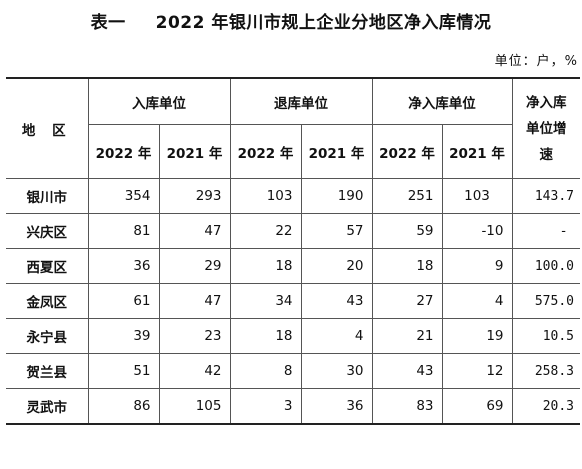 This screenshot has height=469, width=582. What do you see at coordinates (47, 266) in the screenshot?
I see `region-cell: 西夏区` at bounding box center [47, 266].